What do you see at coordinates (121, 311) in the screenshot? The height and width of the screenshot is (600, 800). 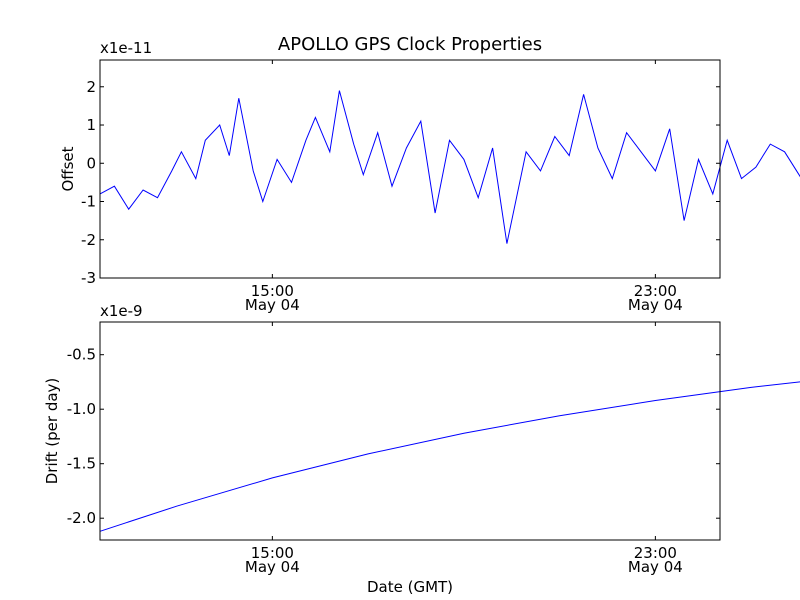 I see `drift-scale-label: x1e-9` at bounding box center [121, 311].